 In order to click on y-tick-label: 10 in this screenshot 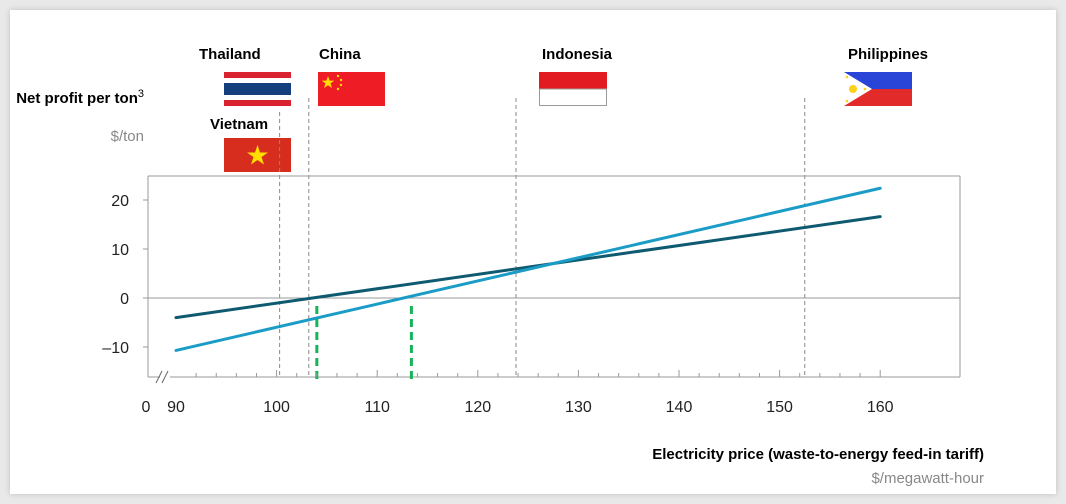, I will do `click(120, 250)`.